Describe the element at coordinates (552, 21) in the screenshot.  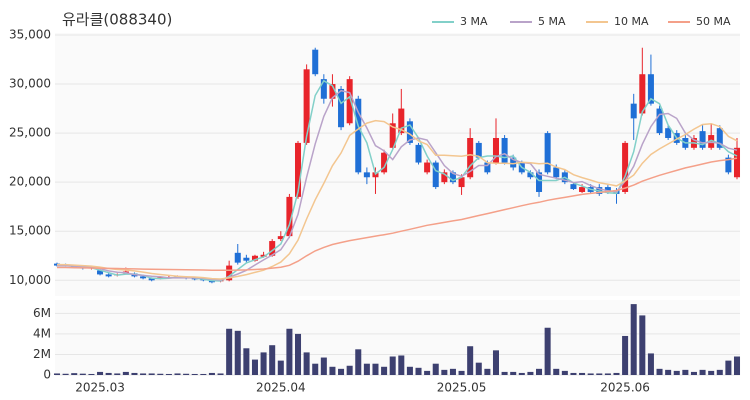
I see `legend-label: 5 MA` at that location.